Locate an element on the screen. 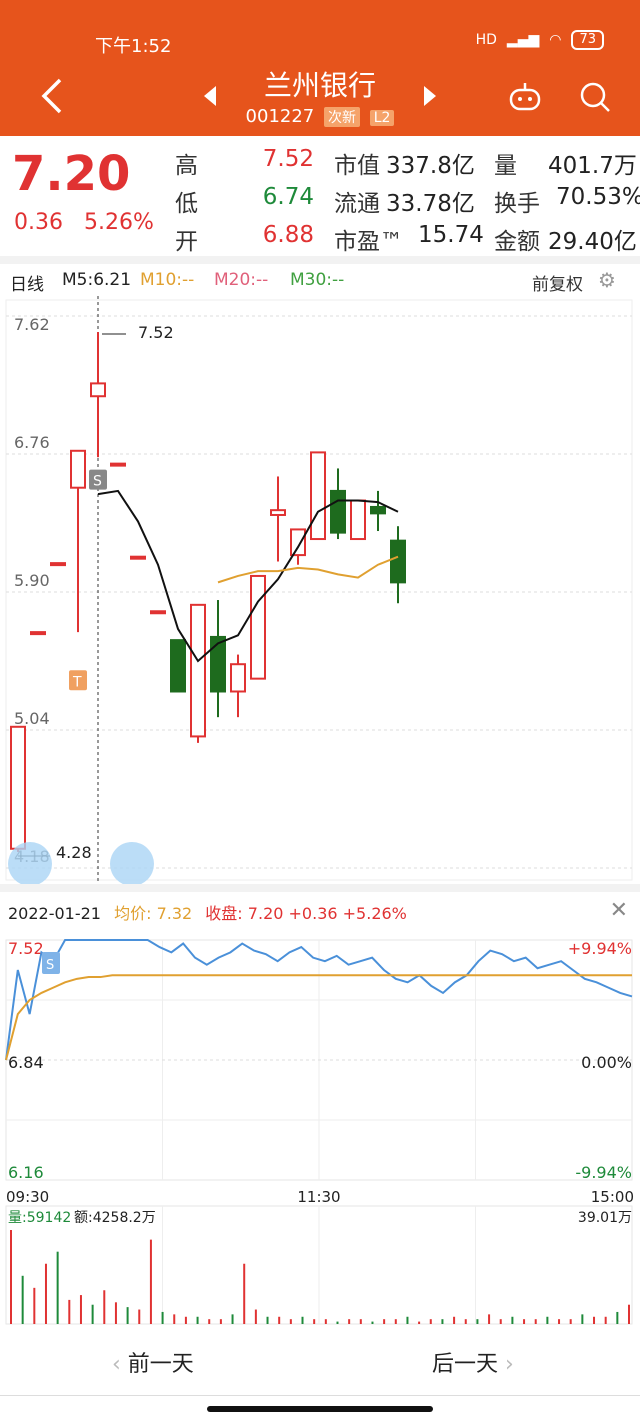 This screenshot has width=640, height=1422. robot-icon is located at coordinates (525, 96).